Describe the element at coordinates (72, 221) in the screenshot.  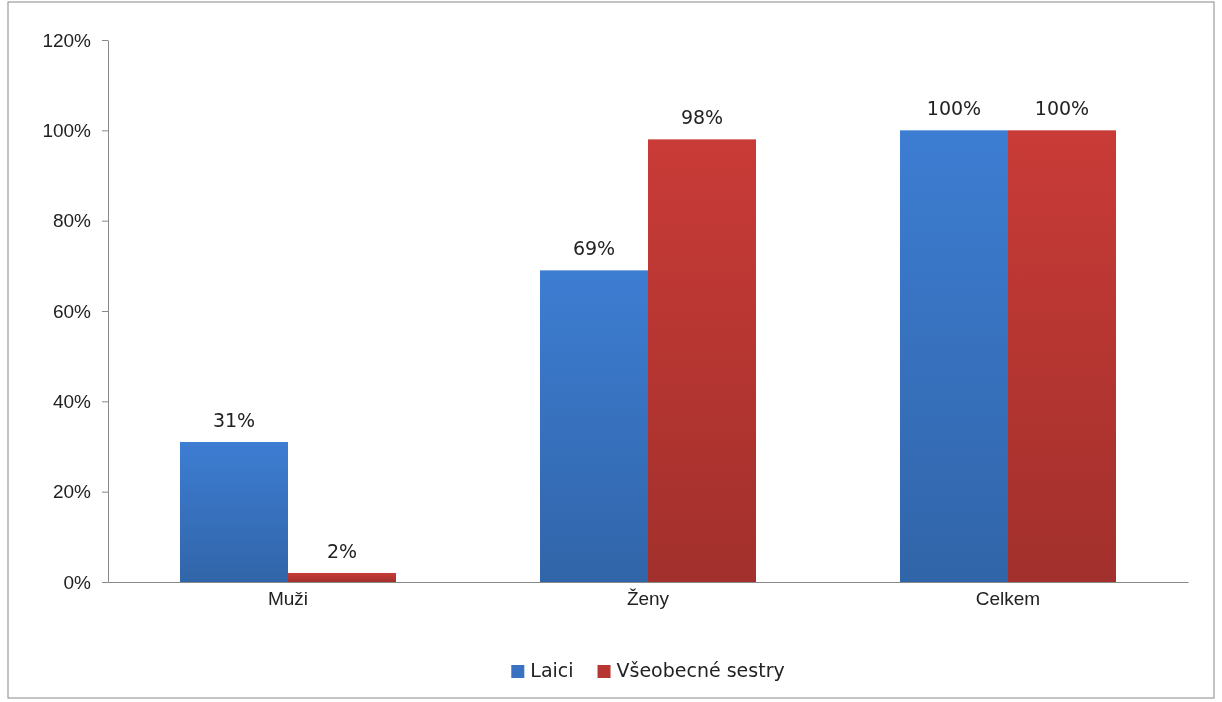
I see `y-tick-label: 80%` at that location.